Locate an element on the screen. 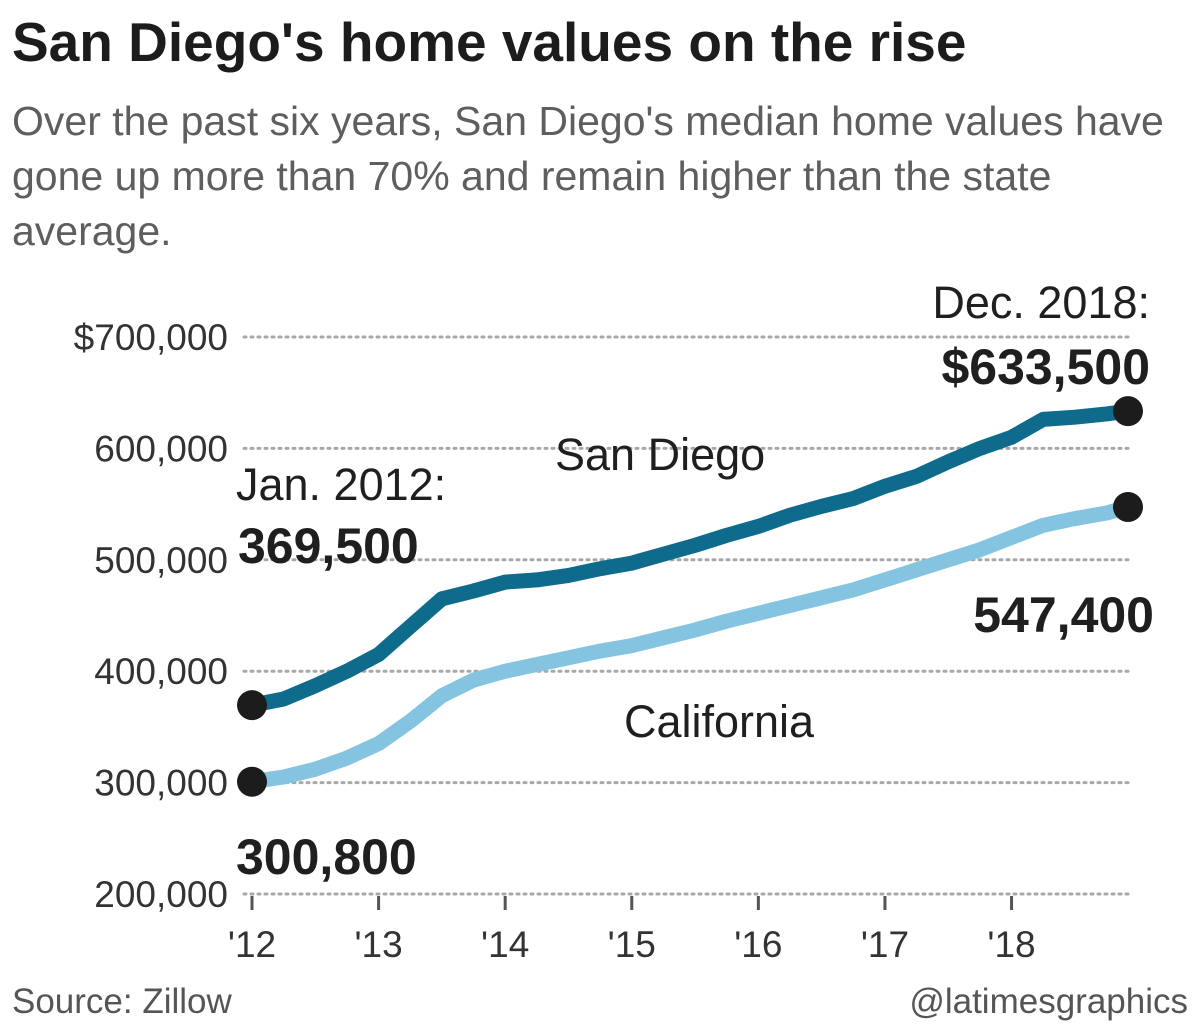  start-date-label: Jan. 2012: is located at coordinates (341, 484).